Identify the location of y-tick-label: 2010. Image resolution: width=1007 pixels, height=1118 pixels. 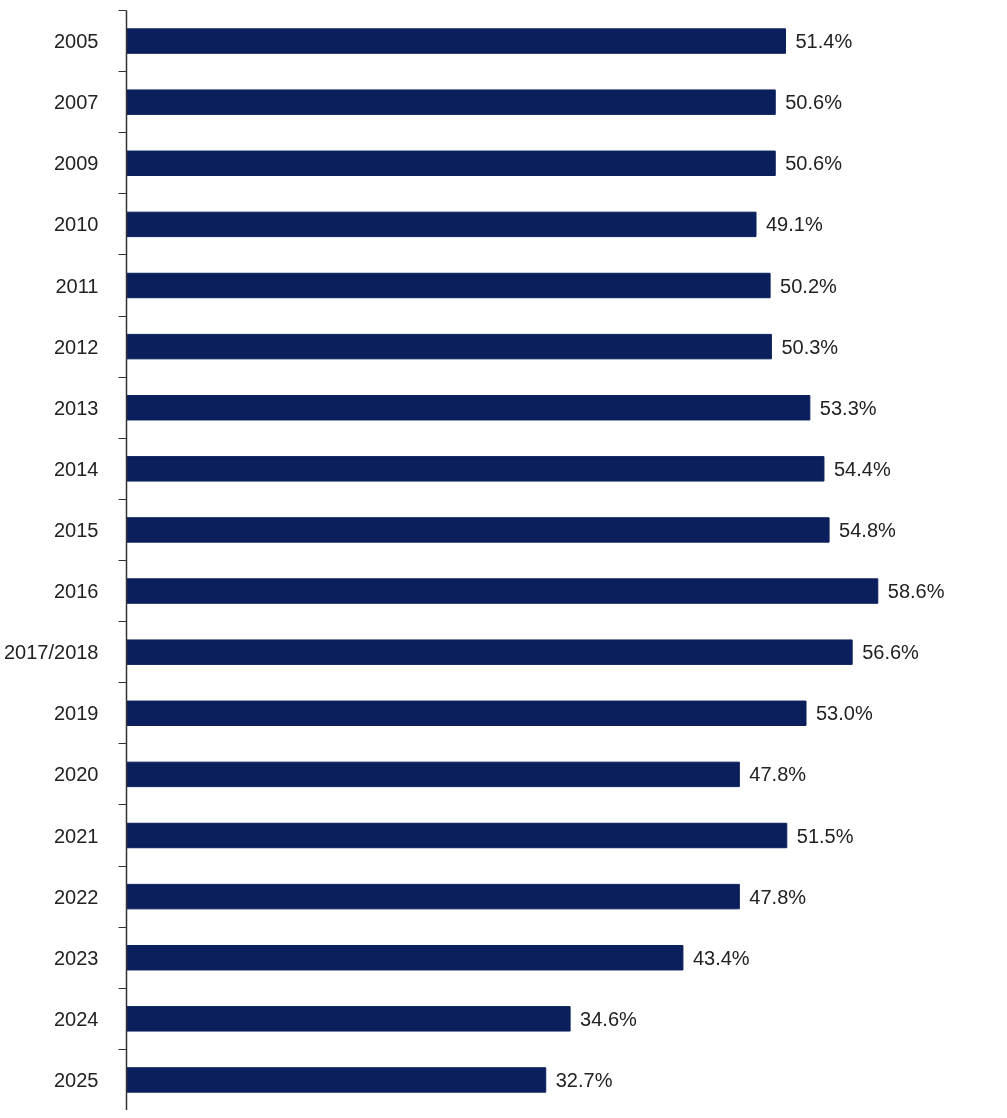
(76, 224).